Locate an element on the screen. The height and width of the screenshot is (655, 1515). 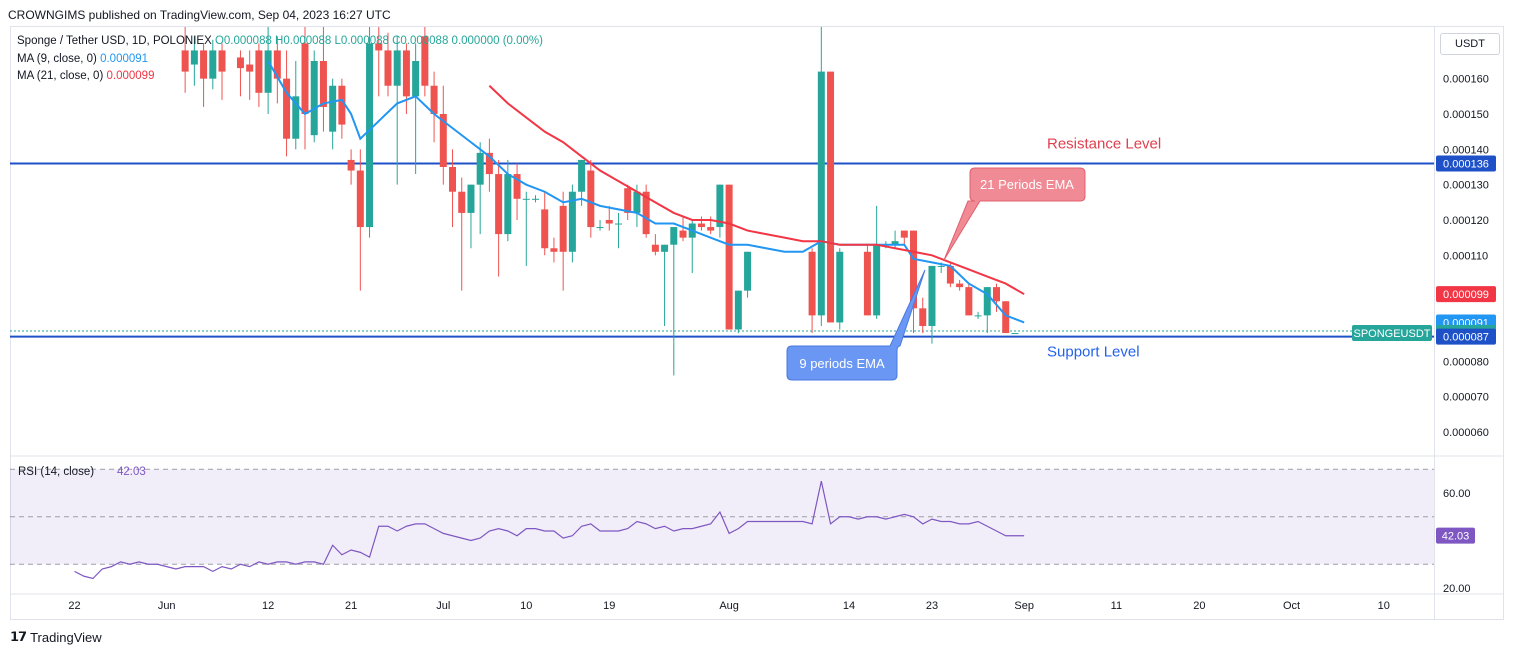
price-tick-label: 0.000130 is located at coordinates (1466, 186).